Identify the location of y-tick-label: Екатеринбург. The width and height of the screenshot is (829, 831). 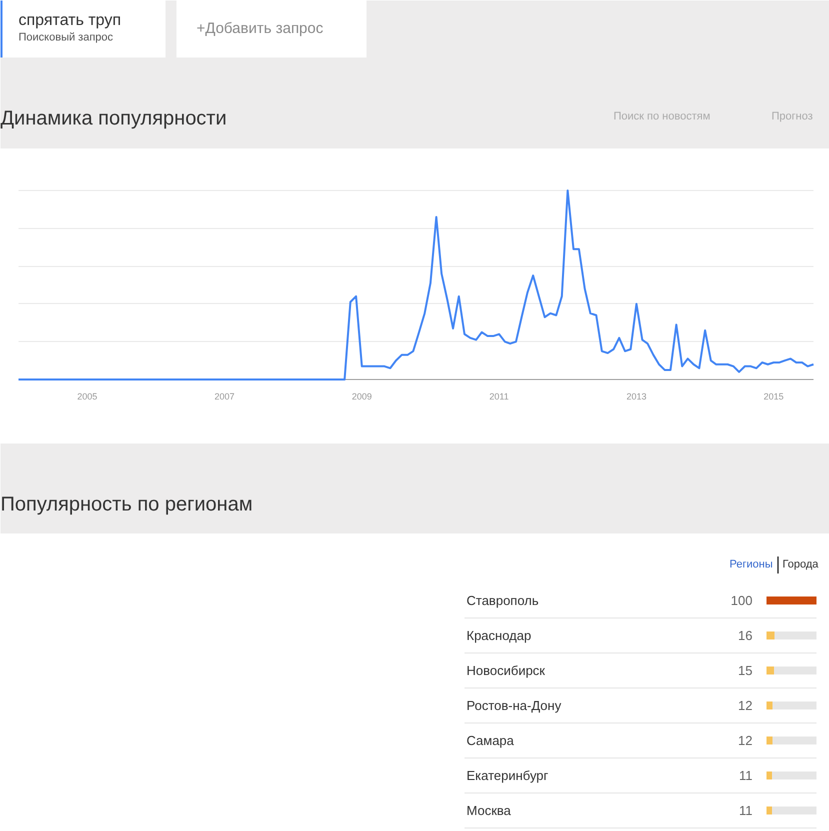
(507, 775).